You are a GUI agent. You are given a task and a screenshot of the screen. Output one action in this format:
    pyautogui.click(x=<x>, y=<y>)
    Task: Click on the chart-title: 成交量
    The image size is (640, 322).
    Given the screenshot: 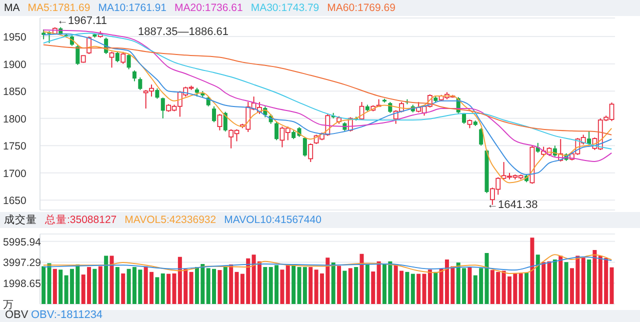 What is the action you would take?
    pyautogui.click(x=20, y=220)
    